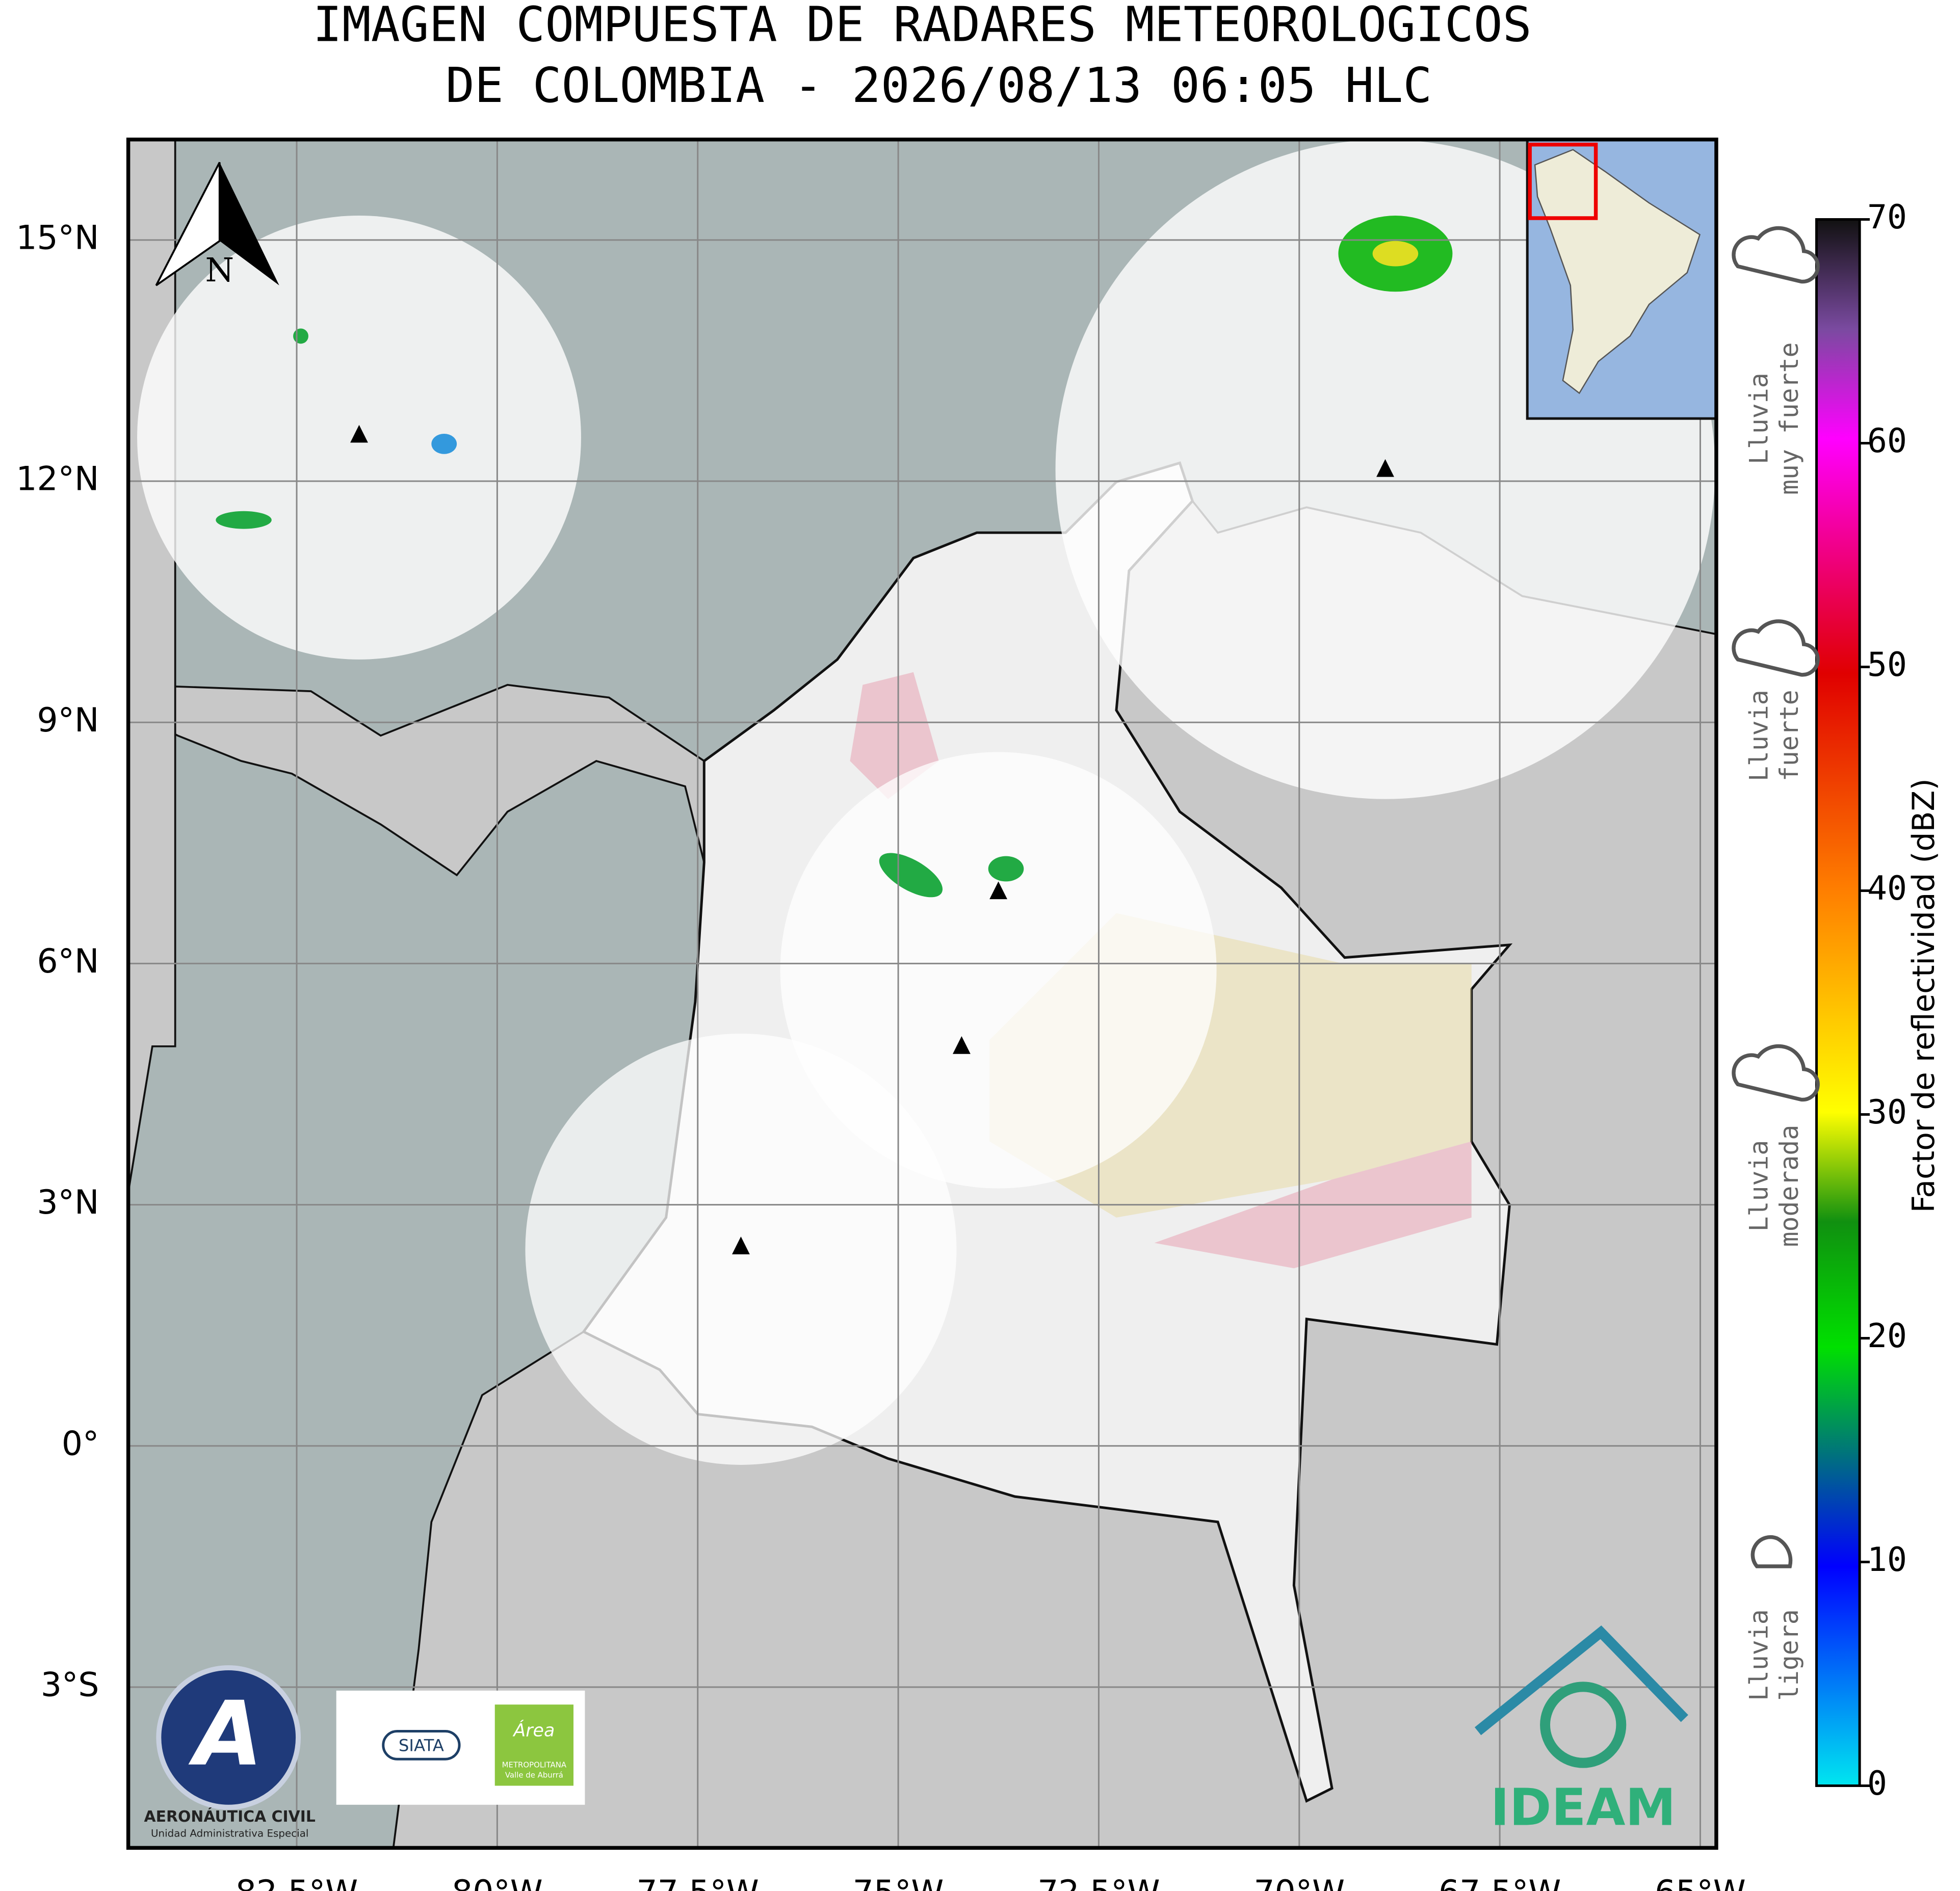 This screenshot has height=1891, width=1960. Describe the element at coordinates (297, 1882) in the screenshot. I see `x-tick-label: 82.5°W` at that location.